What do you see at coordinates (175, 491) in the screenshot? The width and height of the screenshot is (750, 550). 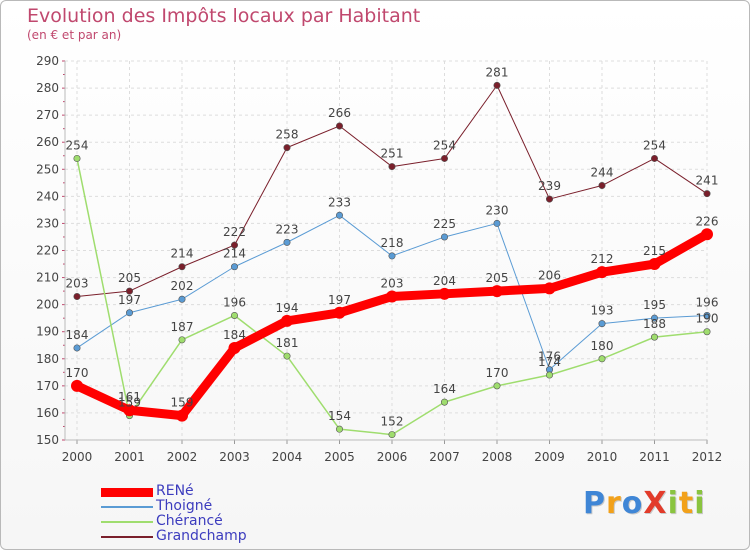 I see `legend-label-rene: RENé` at bounding box center [175, 491].